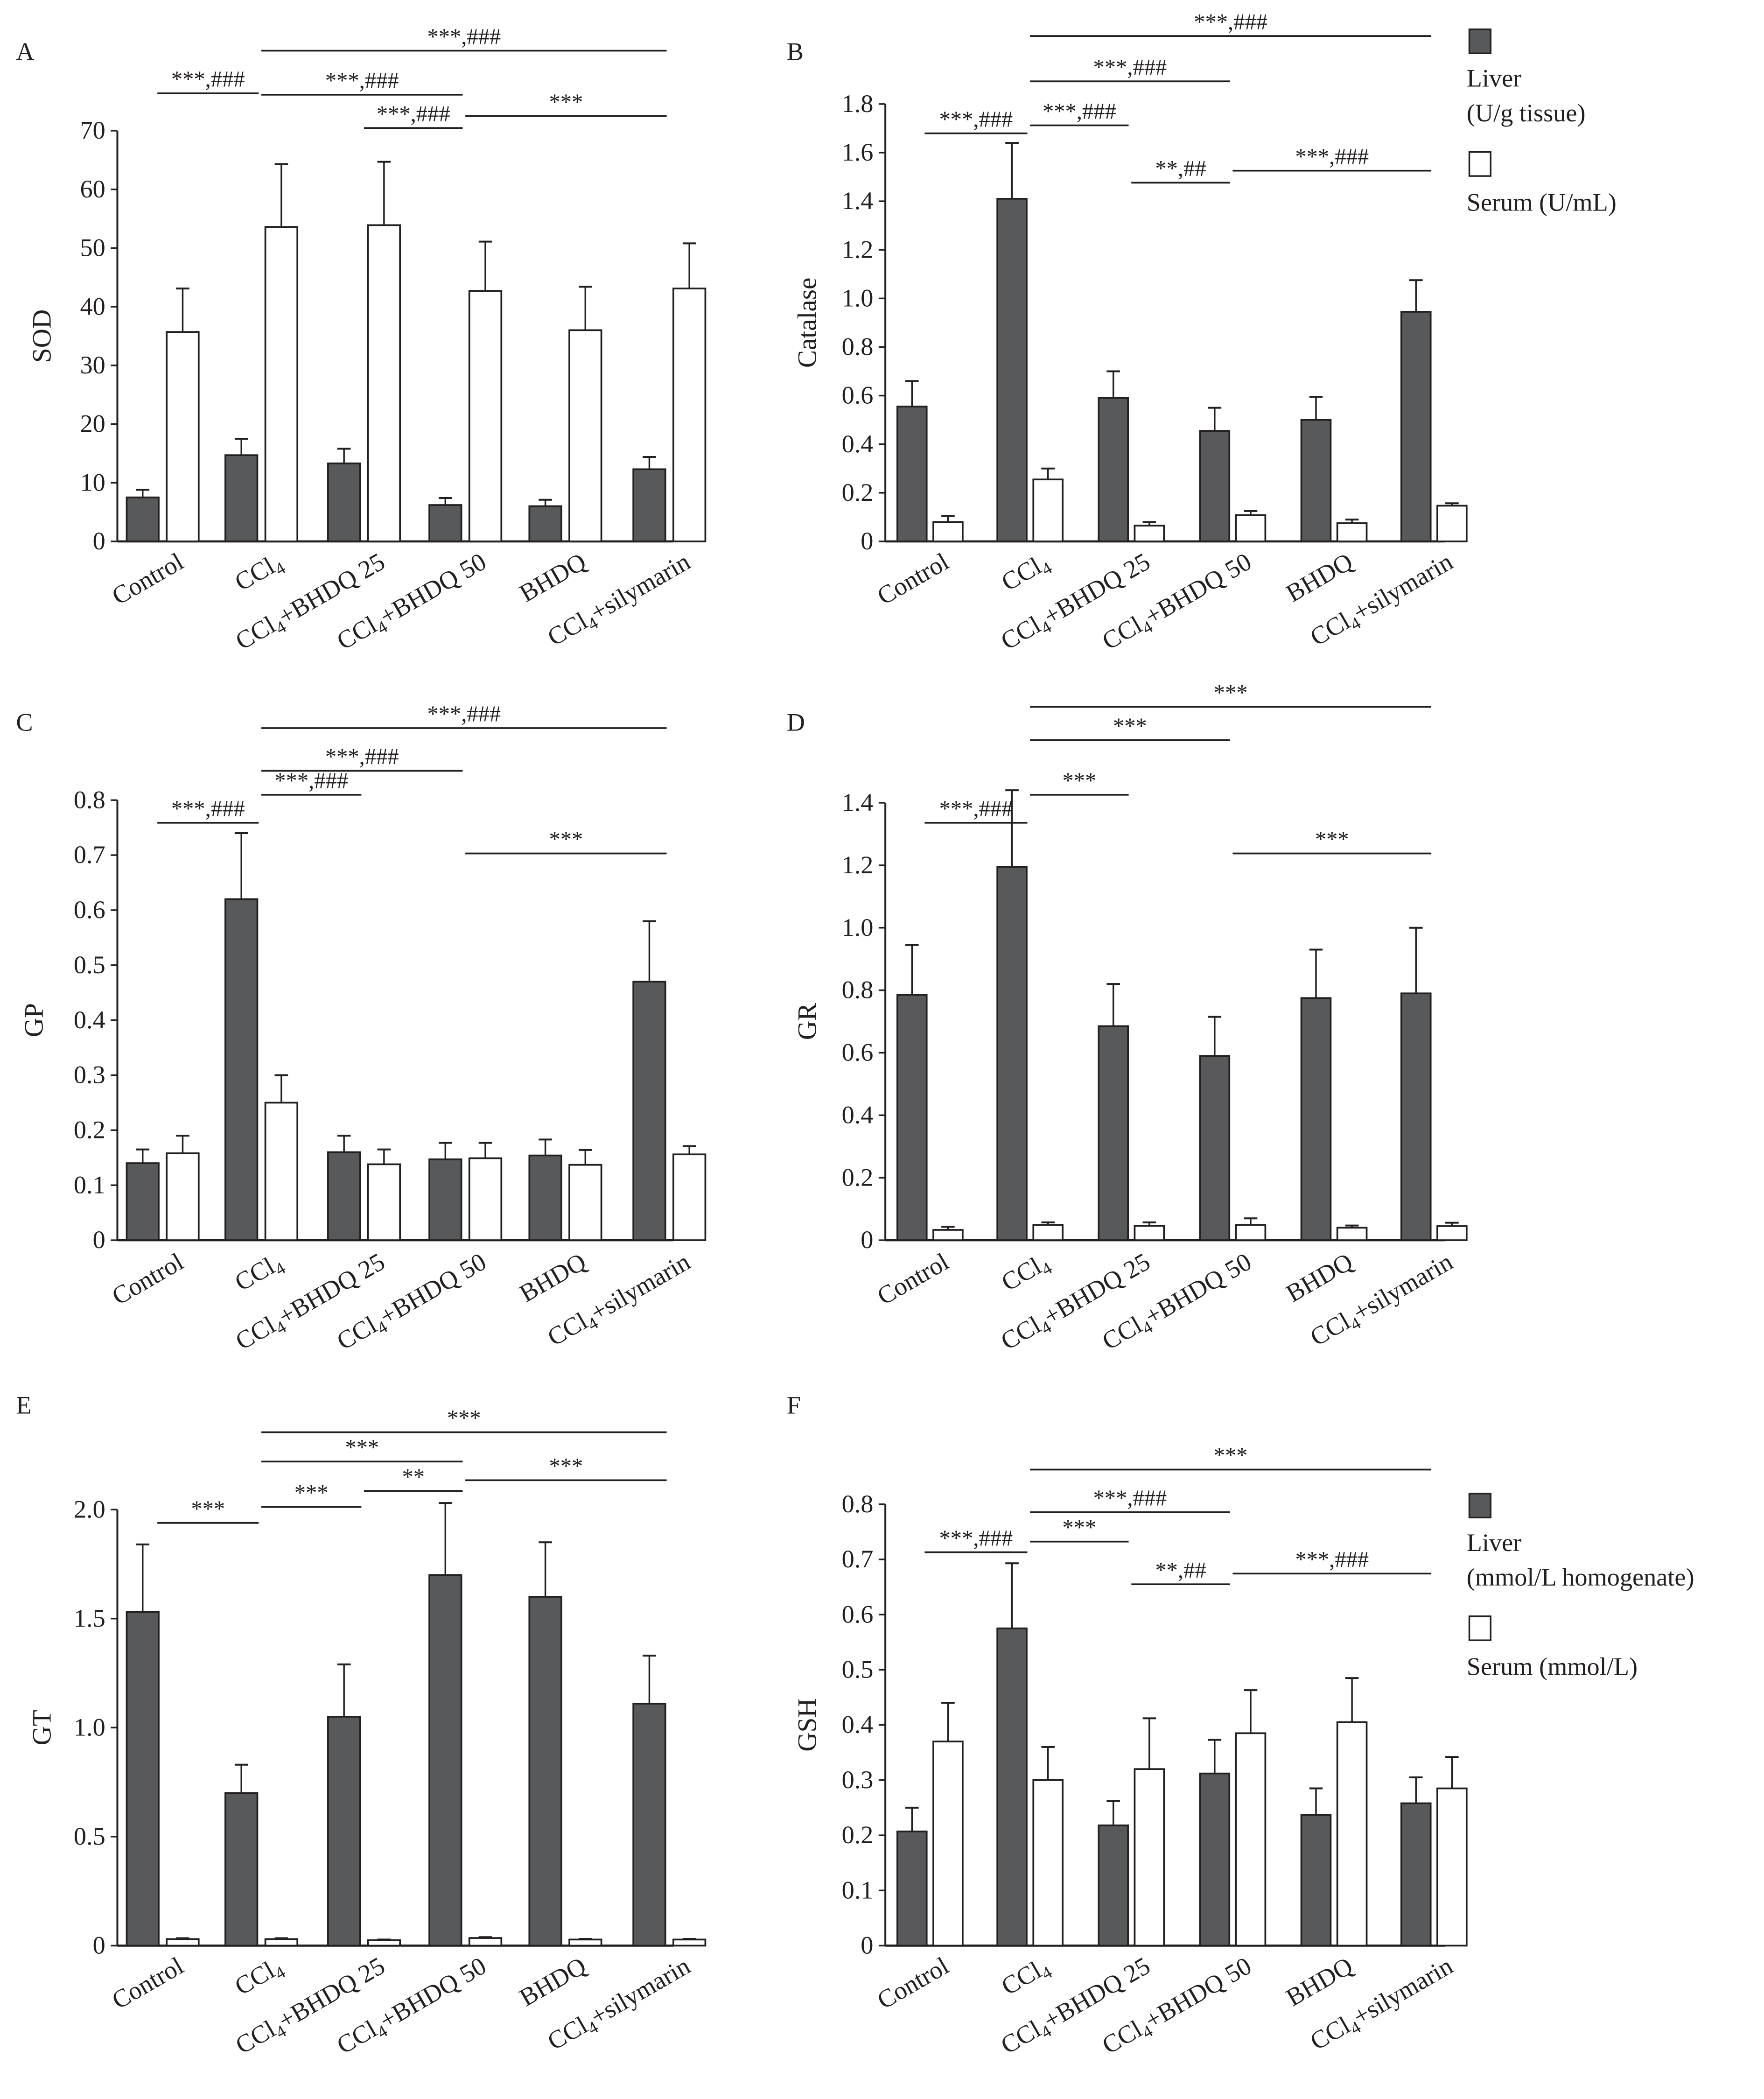 This screenshot has height=2099, width=1764. What do you see at coordinates (1542, 202) in the screenshot?
I see `legend-serum-label: Serum (U/mL)` at bounding box center [1542, 202].